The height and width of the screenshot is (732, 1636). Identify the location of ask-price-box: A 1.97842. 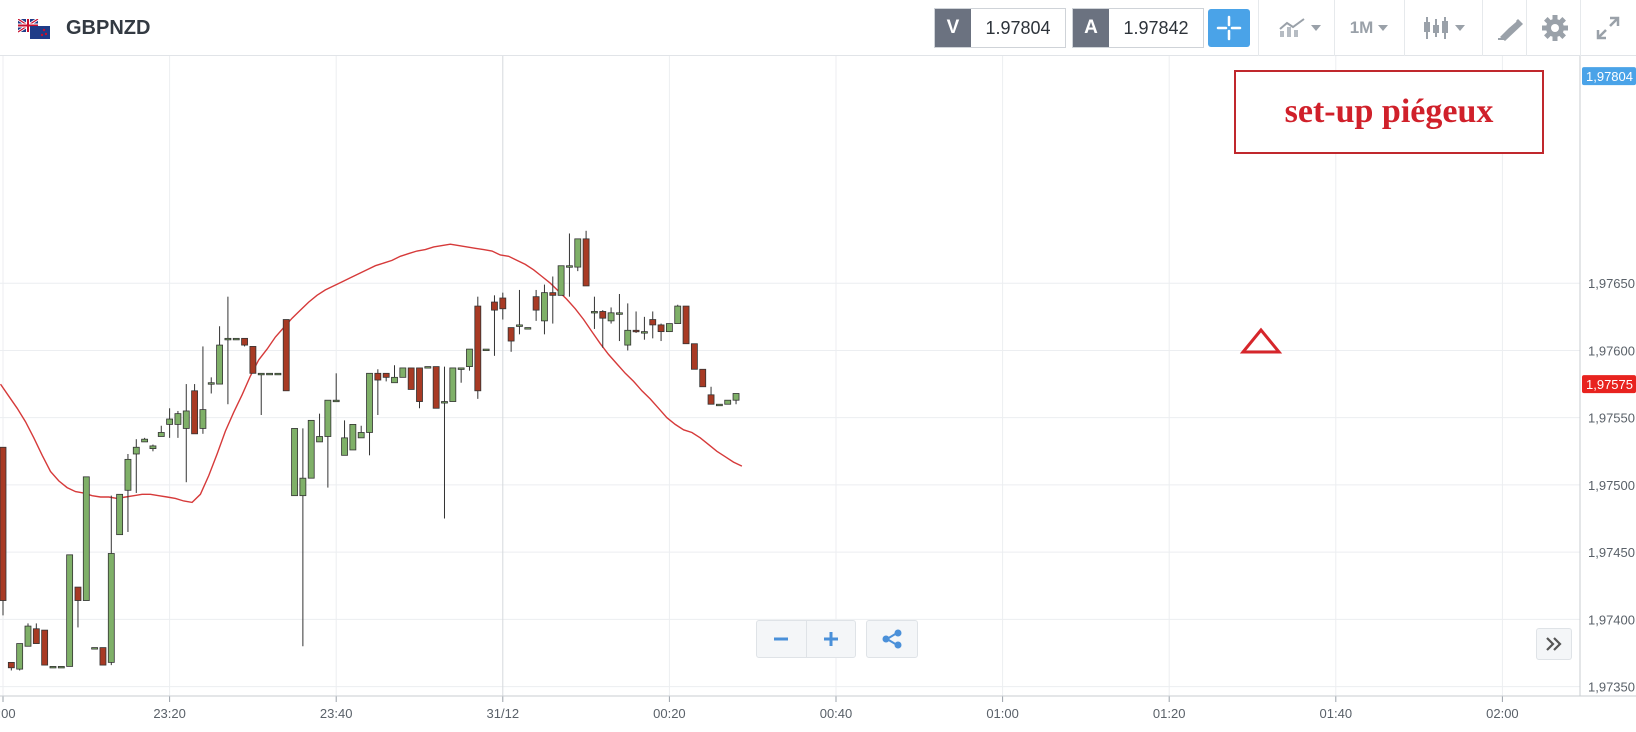
(1138, 28).